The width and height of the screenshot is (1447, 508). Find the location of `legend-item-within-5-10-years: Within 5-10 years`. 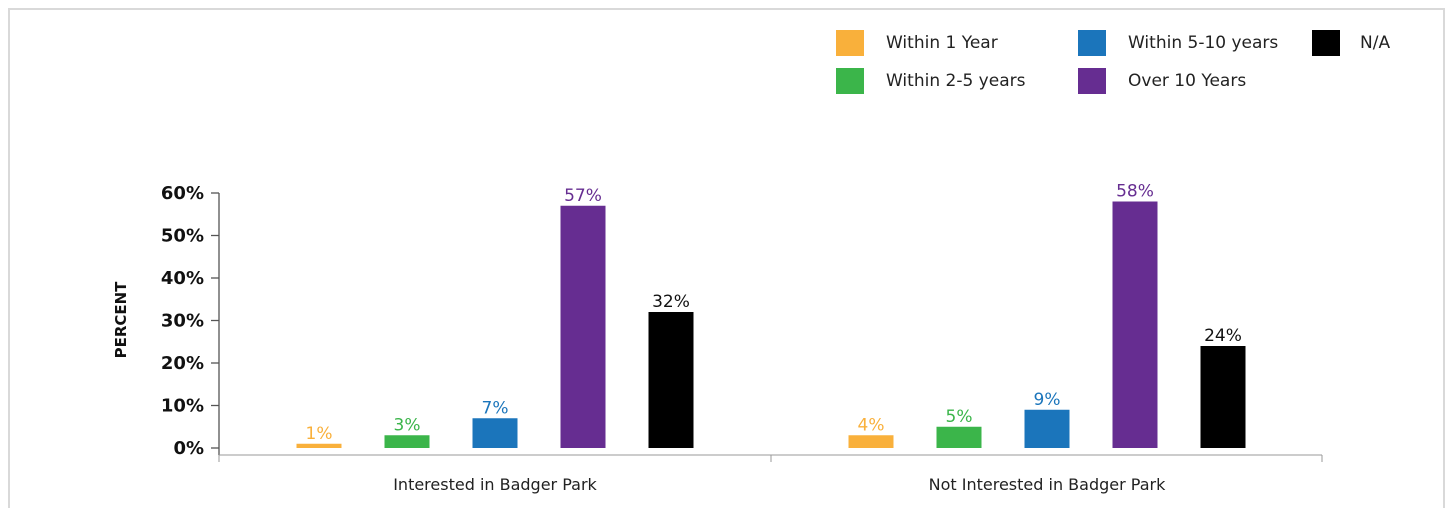

legend-item-within-5-10-years: Within 5-10 years is located at coordinates (1178, 43).